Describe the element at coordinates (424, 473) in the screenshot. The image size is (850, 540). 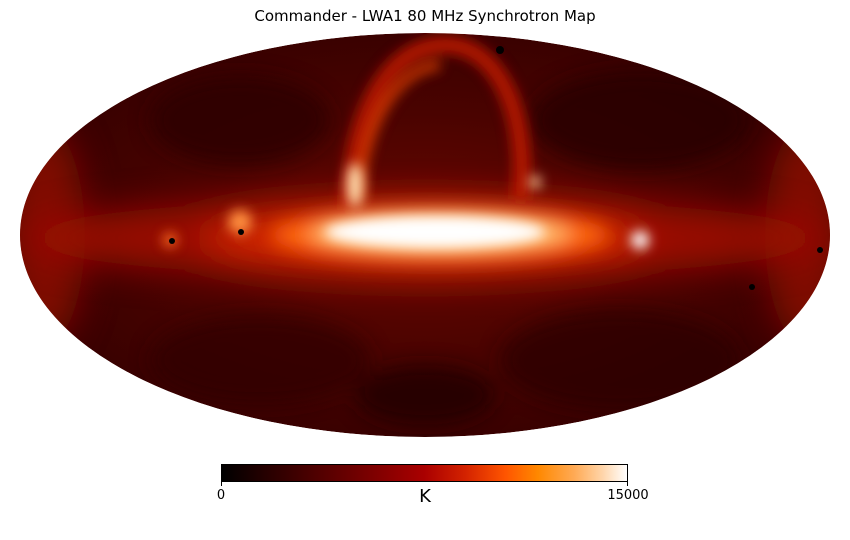
I see `colorbar` at that location.